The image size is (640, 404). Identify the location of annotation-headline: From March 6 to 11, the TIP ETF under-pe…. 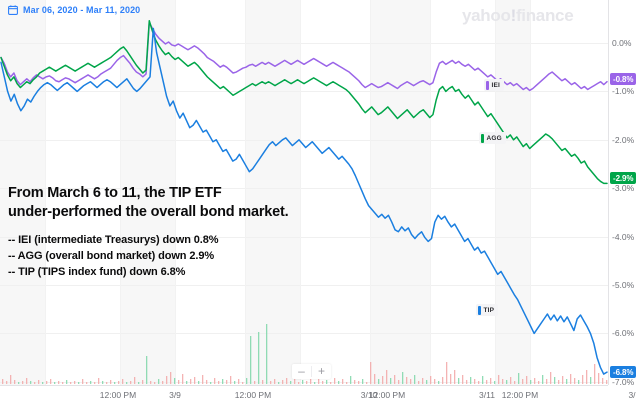
(178, 203).